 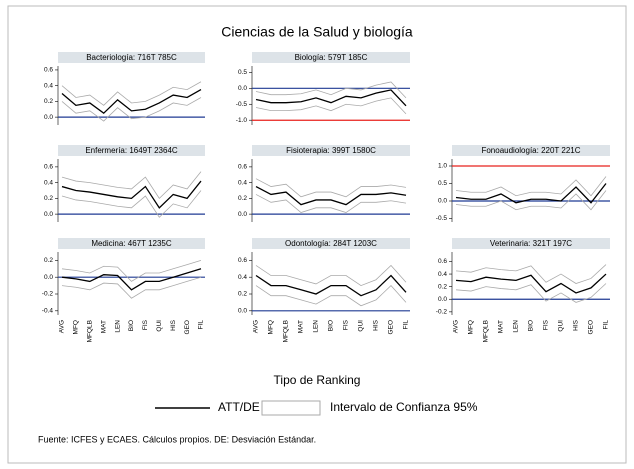 I want to click on legend-swatch, so click(x=291, y=408).